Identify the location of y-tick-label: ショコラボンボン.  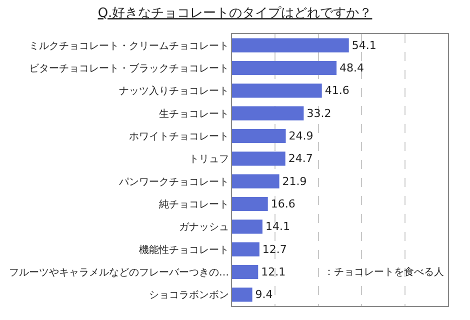
(189, 296).